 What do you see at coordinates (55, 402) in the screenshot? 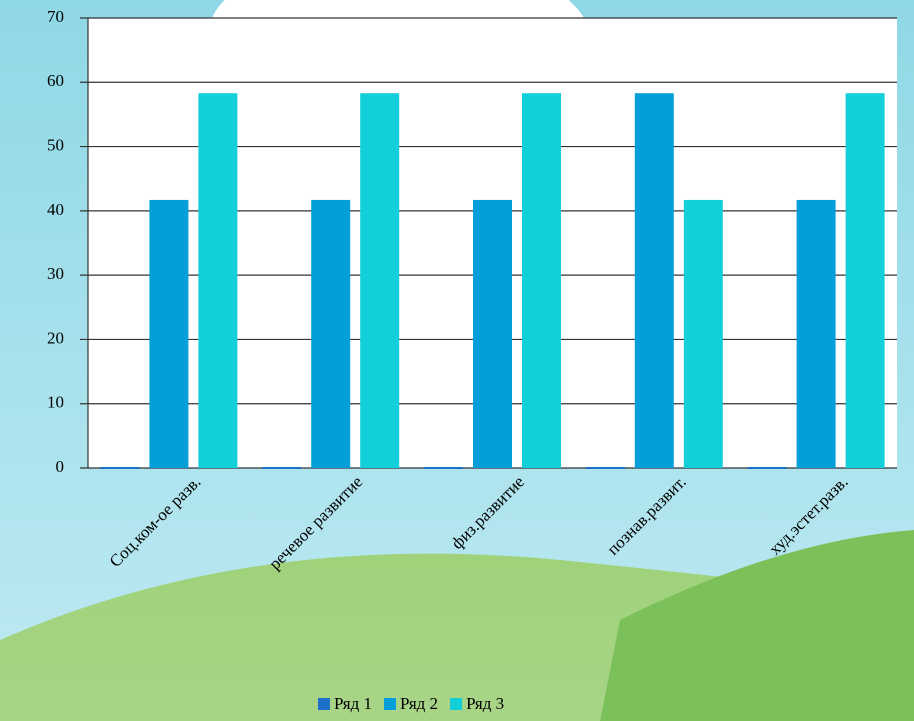
I see `y-tick-label: 10` at bounding box center [55, 402].